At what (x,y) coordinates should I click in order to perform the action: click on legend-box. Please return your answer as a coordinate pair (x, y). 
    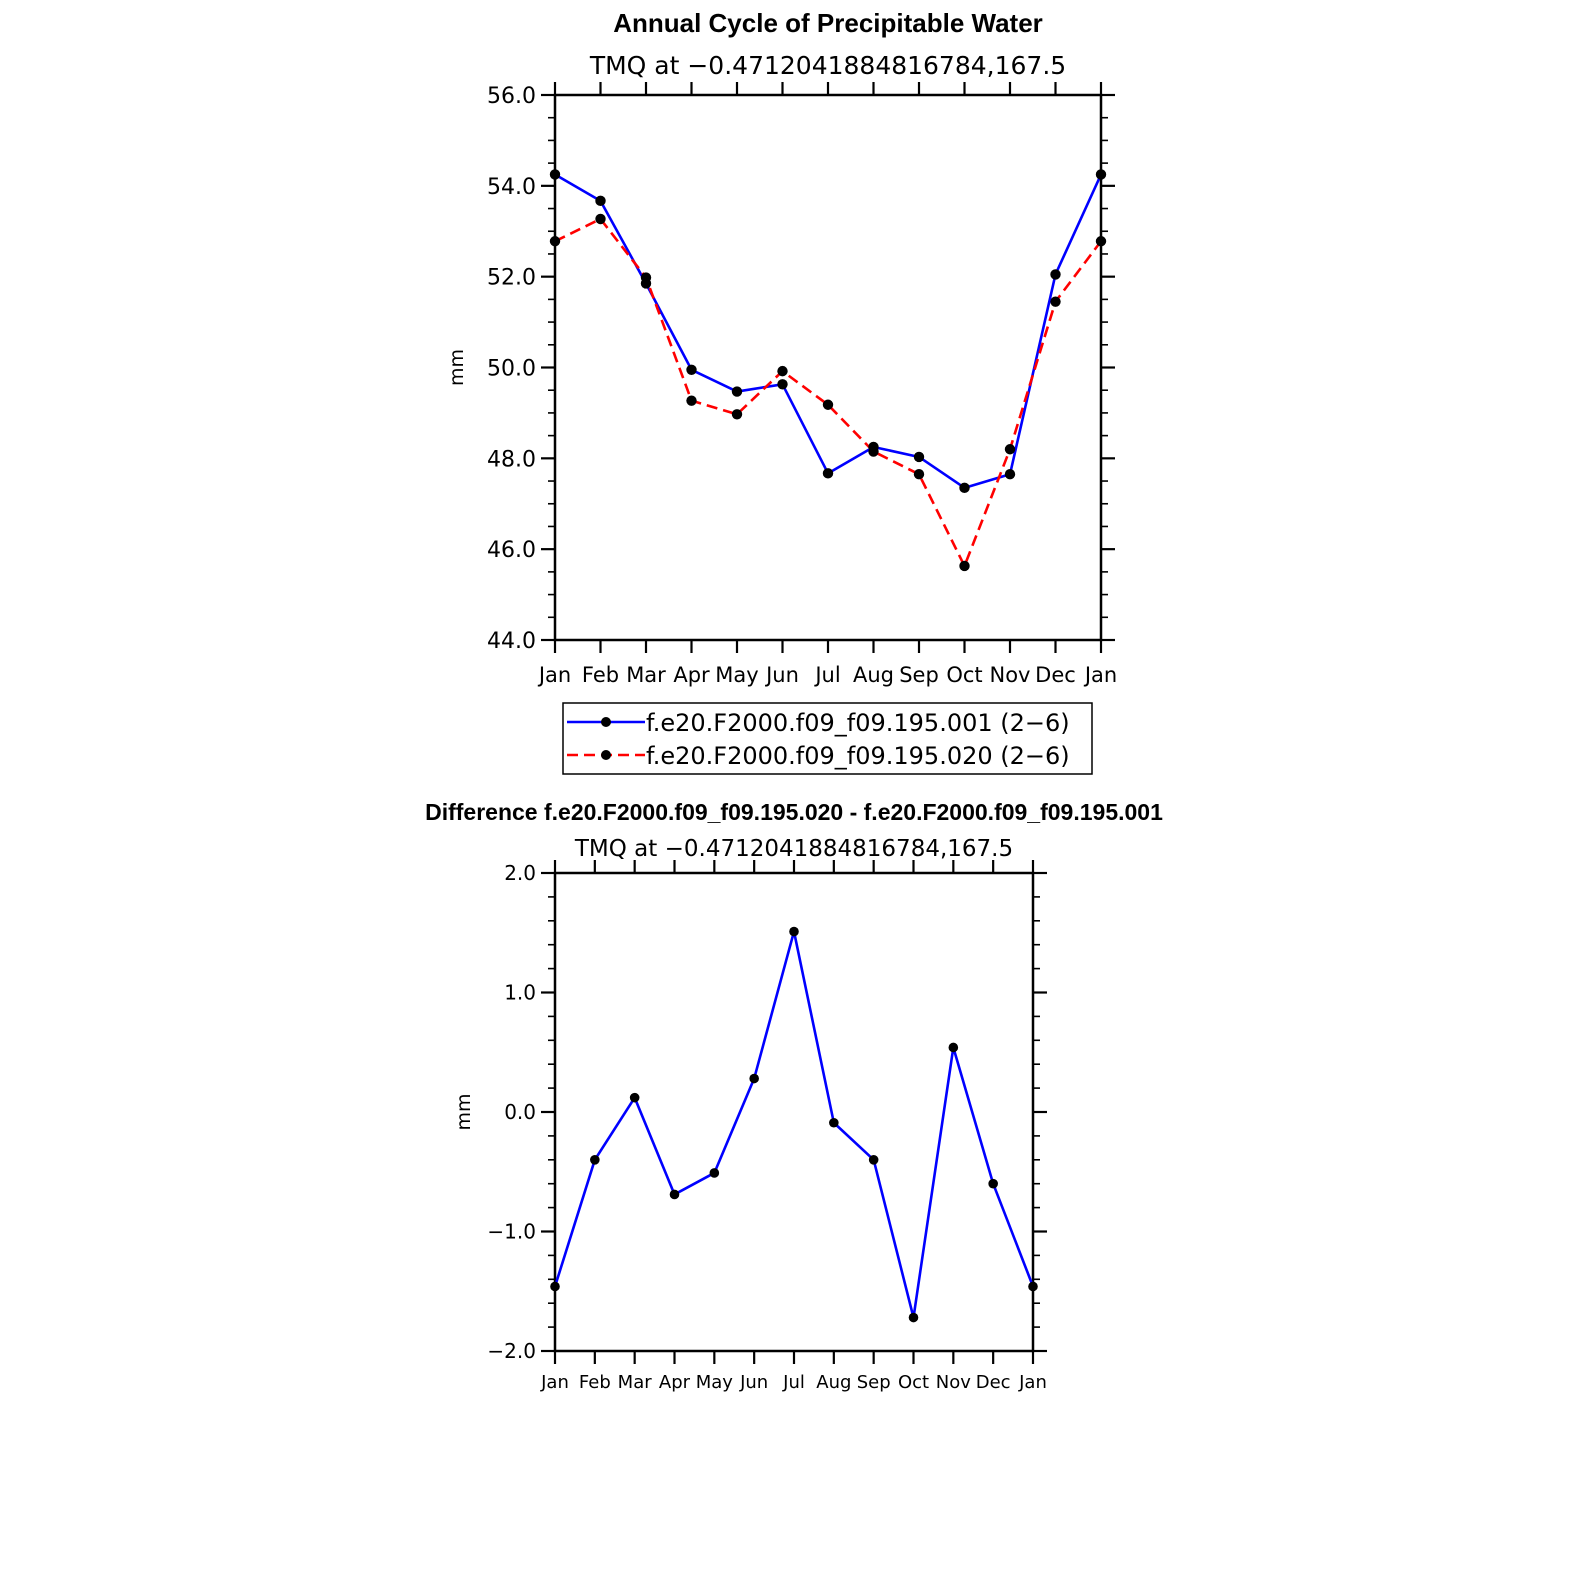
    Looking at the image, I should click on (827, 738).